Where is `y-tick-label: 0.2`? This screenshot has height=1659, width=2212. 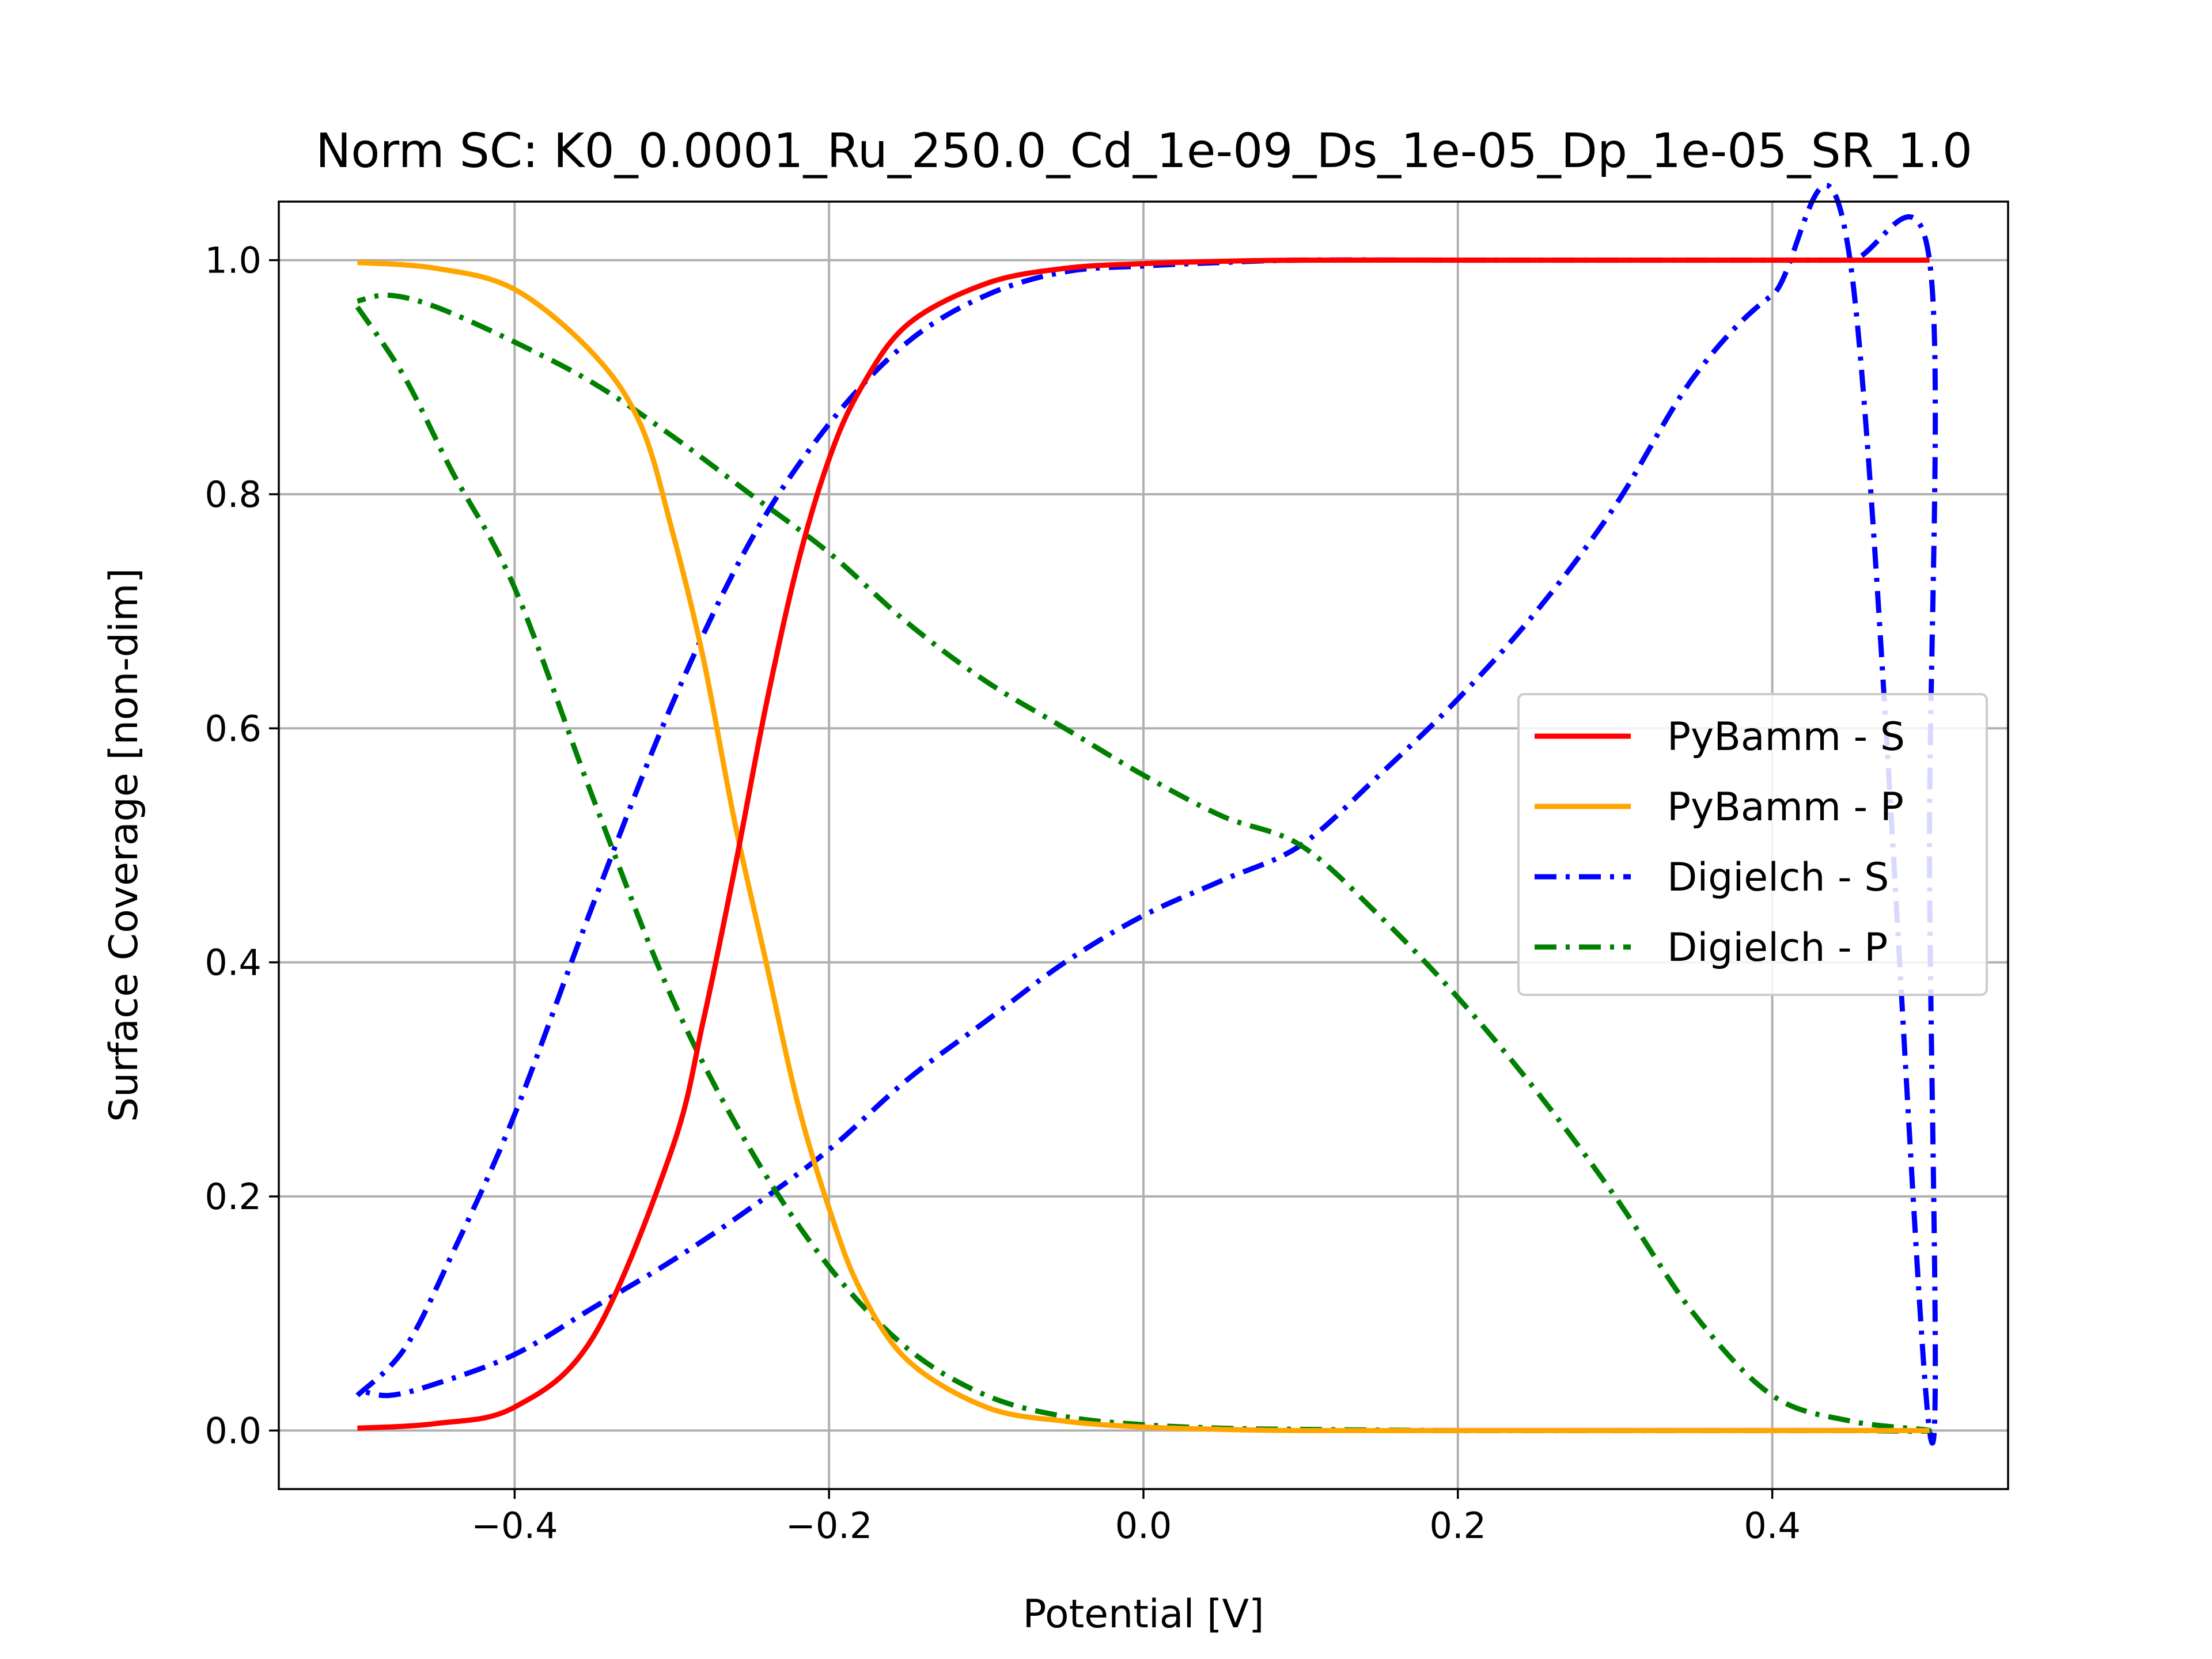
y-tick-label: 0.2 is located at coordinates (233, 1197).